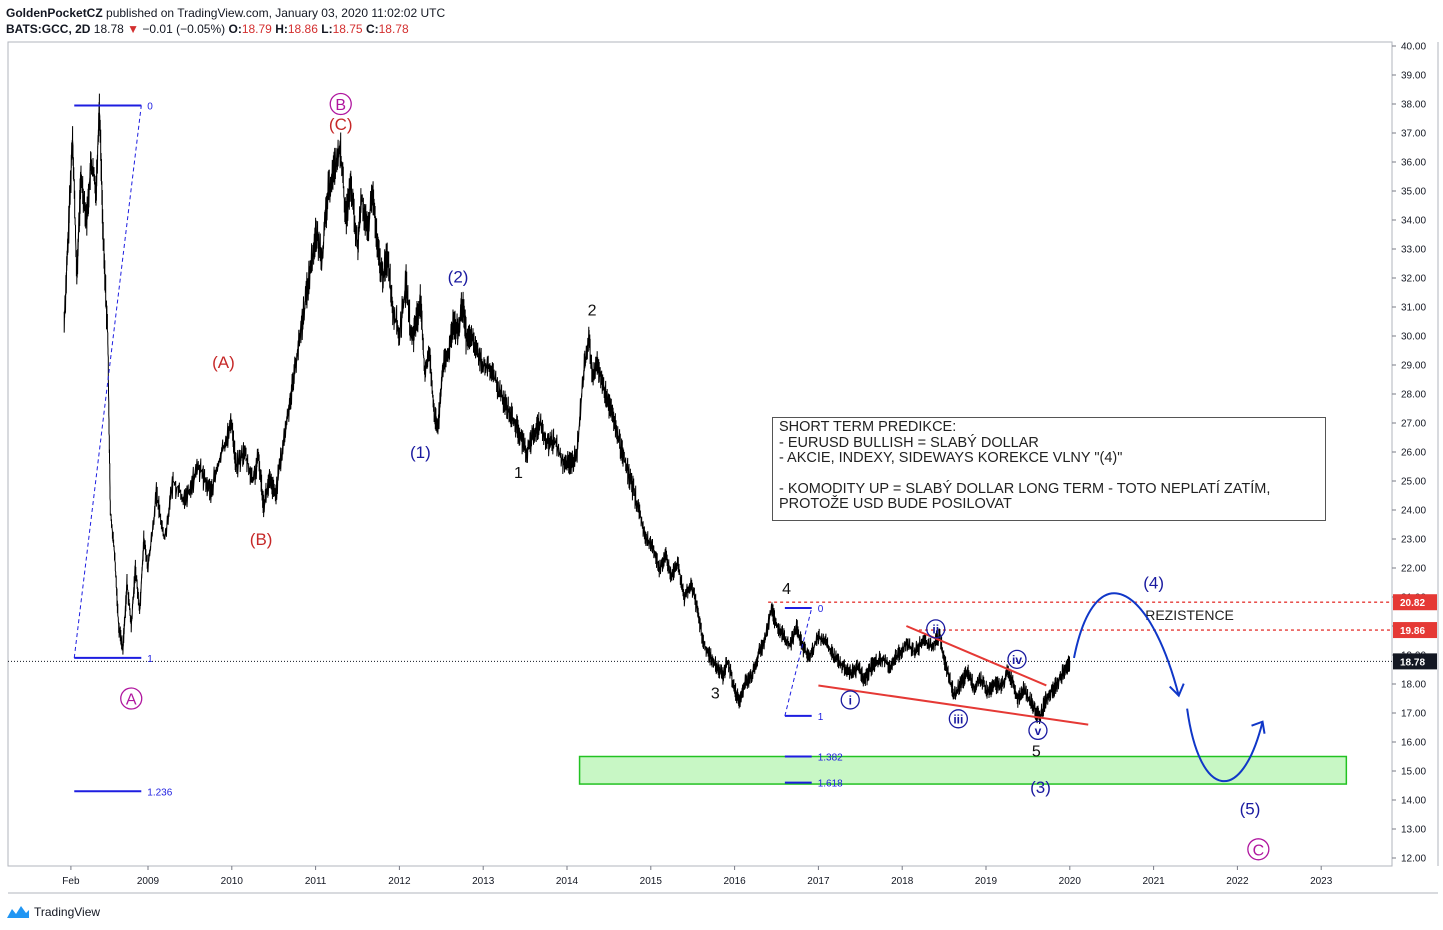 Image resolution: width=1443 pixels, height=930 pixels. Describe the element at coordinates (830, 784) in the screenshot. I see `fib-level-label: 1.618` at that location.